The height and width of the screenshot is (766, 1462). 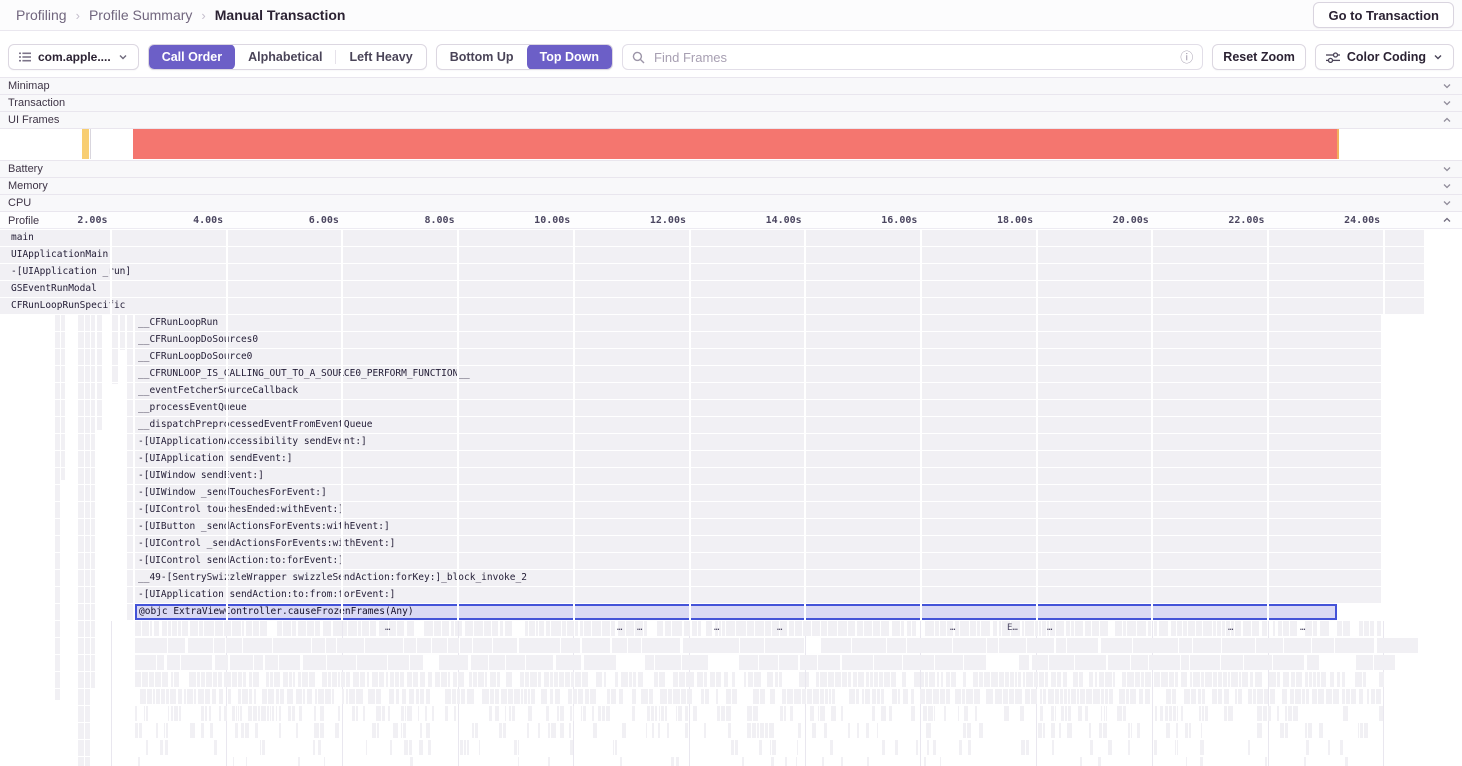 What do you see at coordinates (712, 288) in the screenshot?
I see `flame-frame: GSEventRunModal` at bounding box center [712, 288].